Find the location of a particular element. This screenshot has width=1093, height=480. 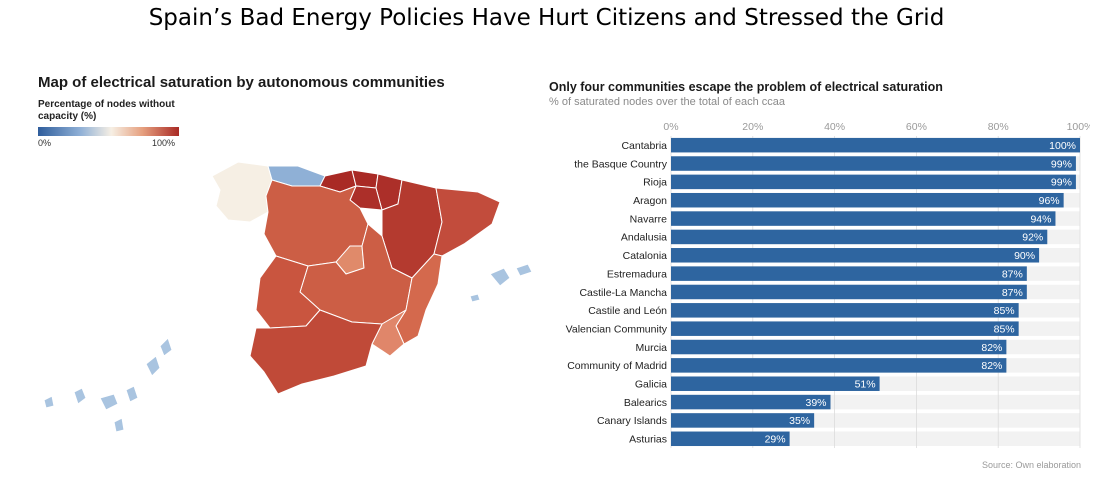

value-label: 35% is located at coordinates (799, 421).